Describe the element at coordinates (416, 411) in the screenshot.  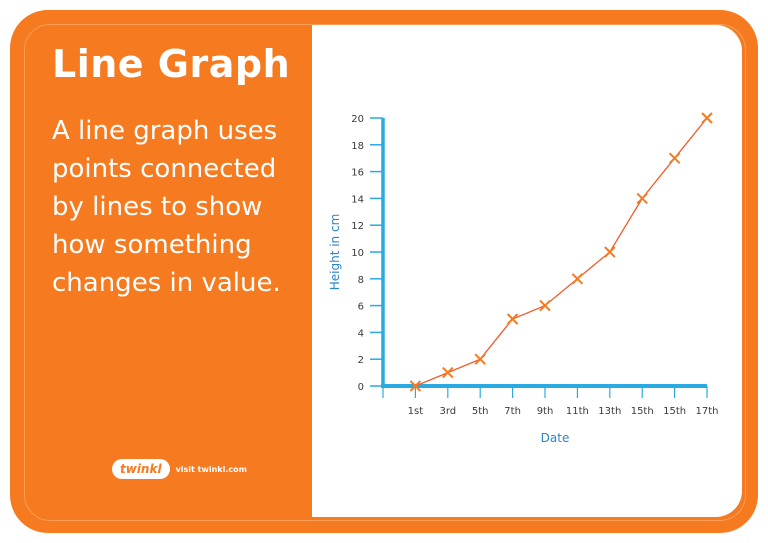
I see `x-tick-label: 1st` at that location.